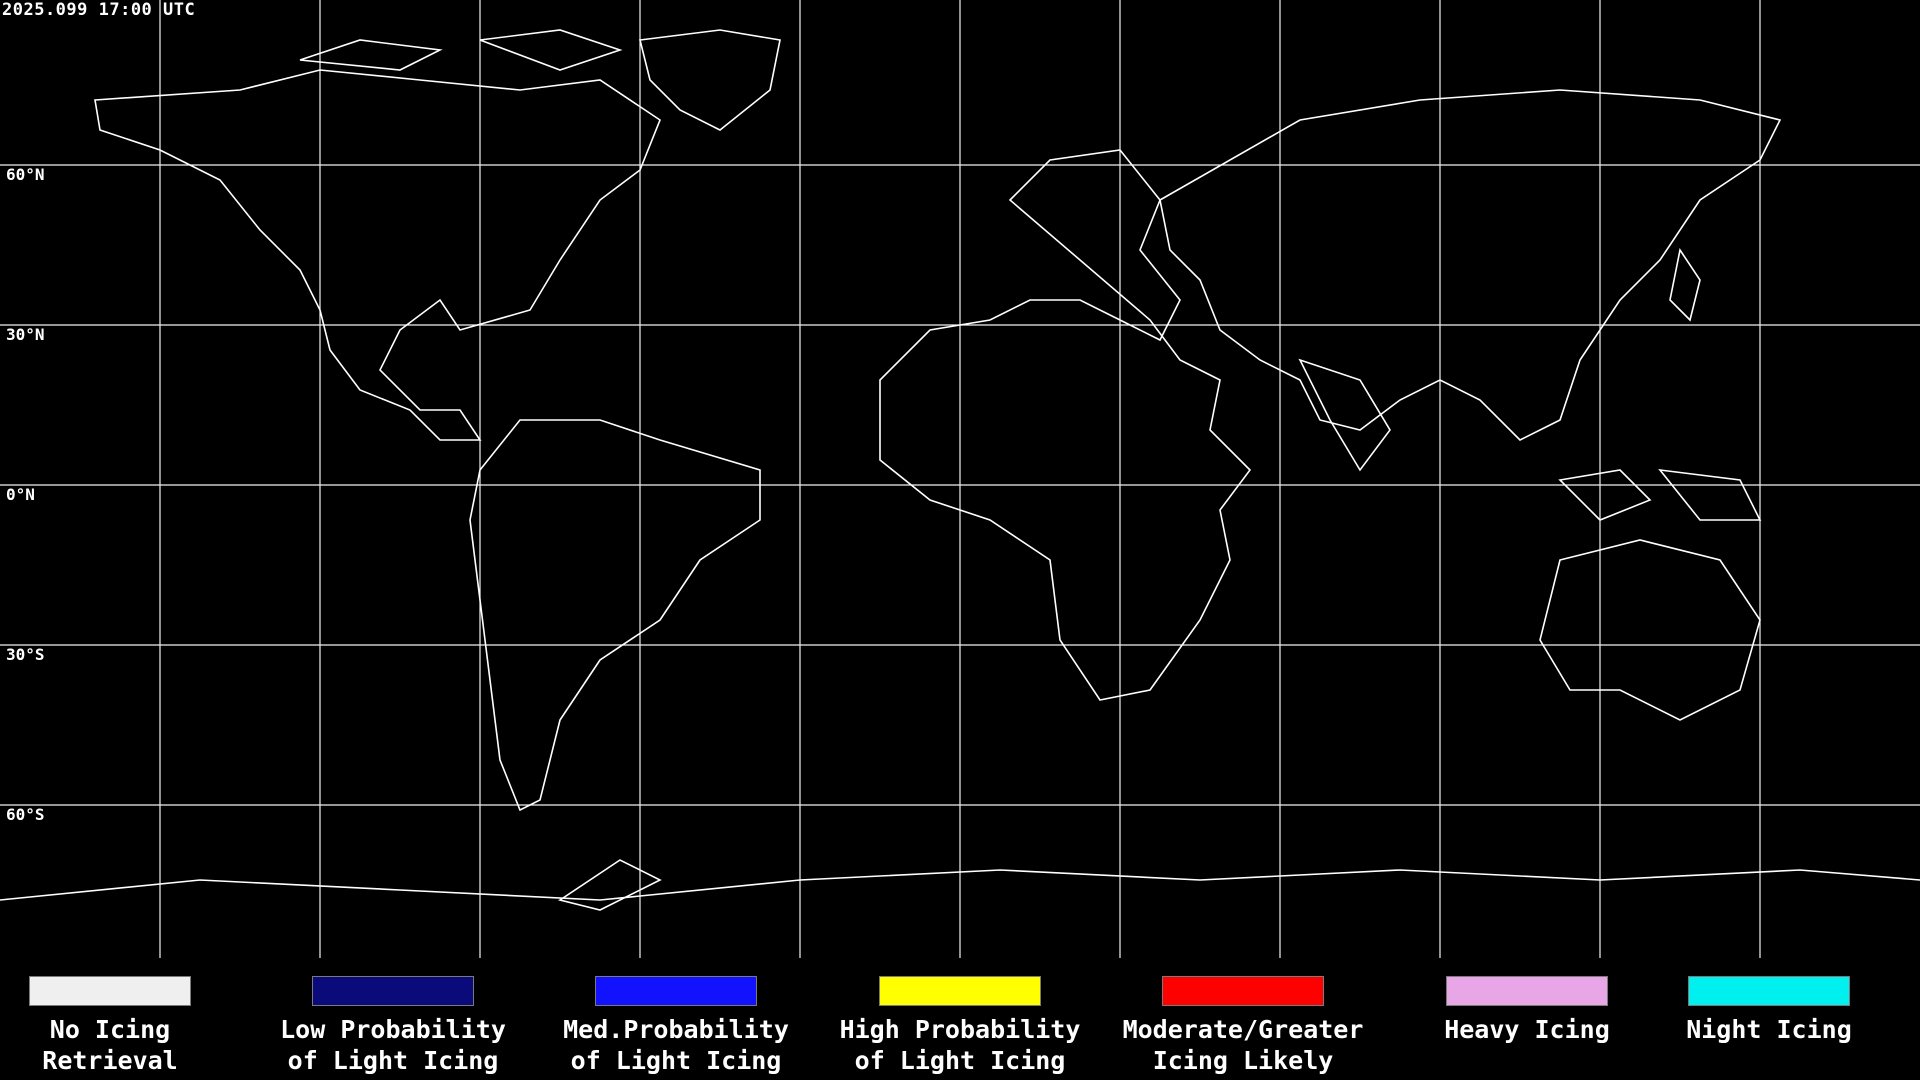  I want to click on legend-label: No Icing Retrieval, so click(110, 1045).